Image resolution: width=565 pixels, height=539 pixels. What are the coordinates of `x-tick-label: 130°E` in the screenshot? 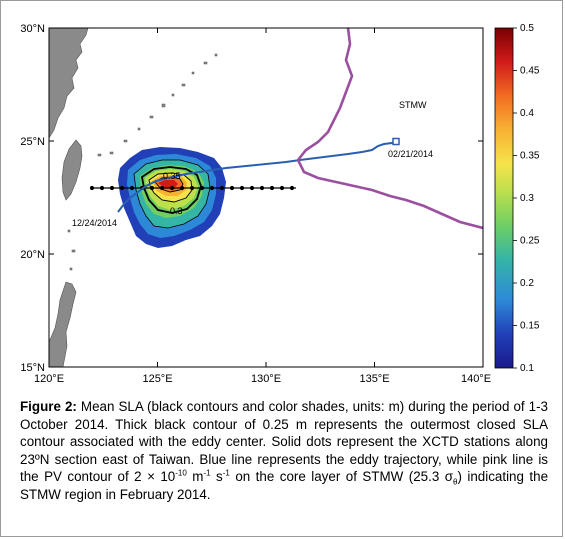 It's located at (266, 379).